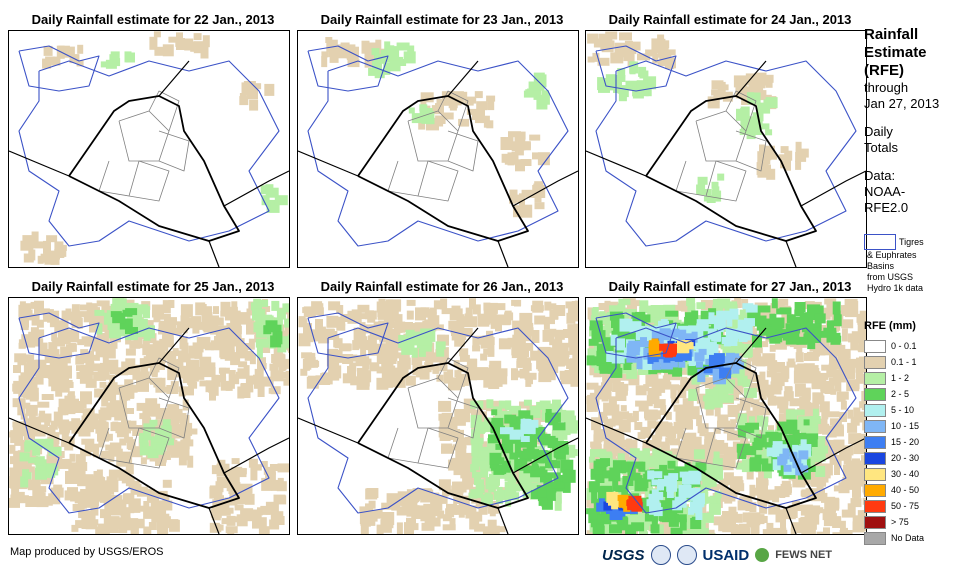 The height and width of the screenshot is (576, 967). What do you see at coordinates (914, 522) in the screenshot?
I see `rfe-legend-item: > 75` at bounding box center [914, 522].